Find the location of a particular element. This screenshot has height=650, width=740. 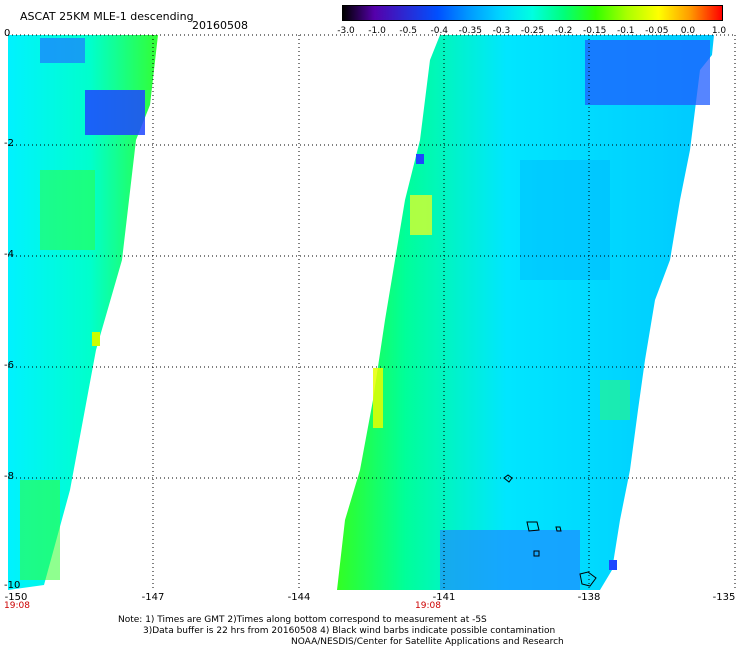

colorbar-tick-label: 1.0 is located at coordinates (719, 31).